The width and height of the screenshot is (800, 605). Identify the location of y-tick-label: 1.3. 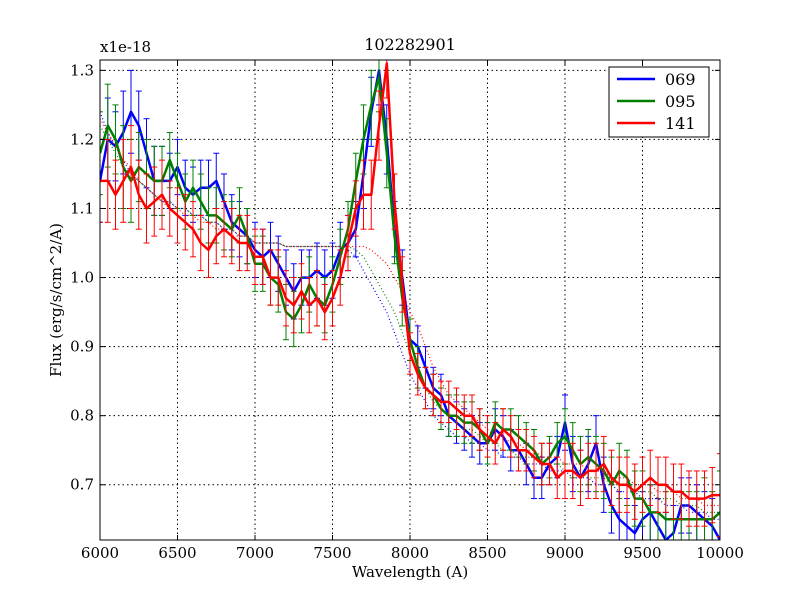
(82, 70).